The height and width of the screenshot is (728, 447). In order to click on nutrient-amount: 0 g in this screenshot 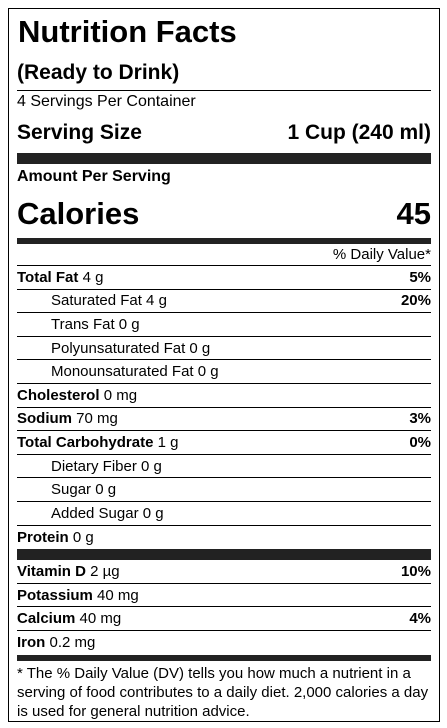, I will do `click(83, 537)`.